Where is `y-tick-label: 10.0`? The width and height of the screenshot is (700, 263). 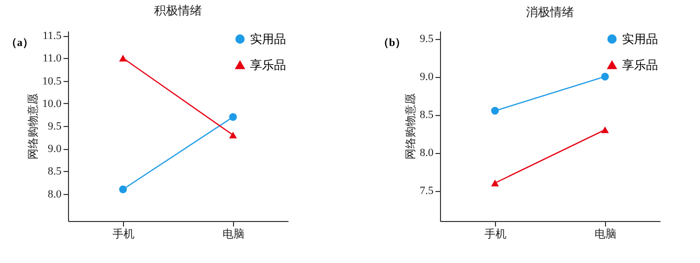 y-tick-label: 10.0 is located at coordinates (52, 104).